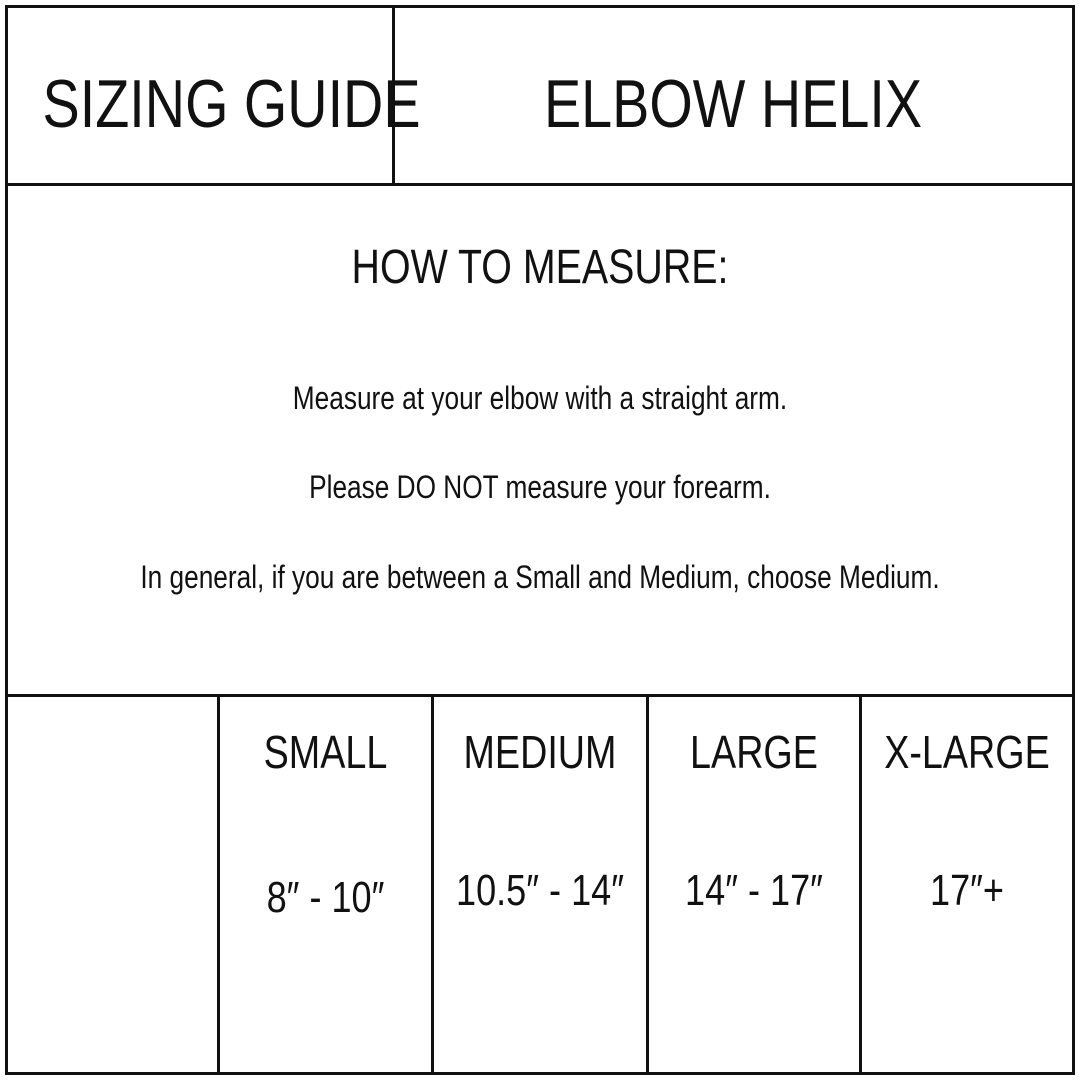 This screenshot has width=1080, height=1080. I want to click on instruction-line: Please DO NOT measure your forearm., so click(540, 487).